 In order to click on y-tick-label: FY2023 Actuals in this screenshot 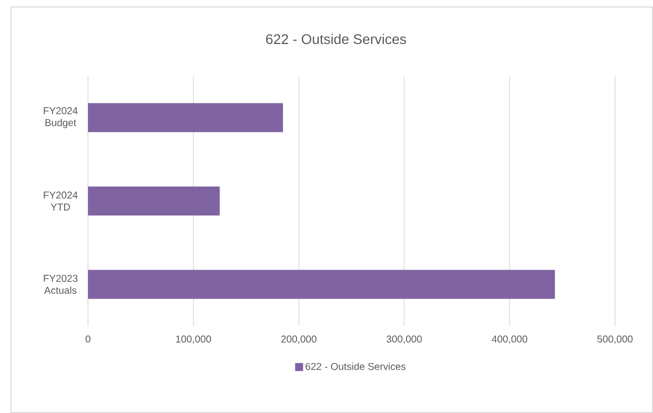, I will do `click(61, 284)`.